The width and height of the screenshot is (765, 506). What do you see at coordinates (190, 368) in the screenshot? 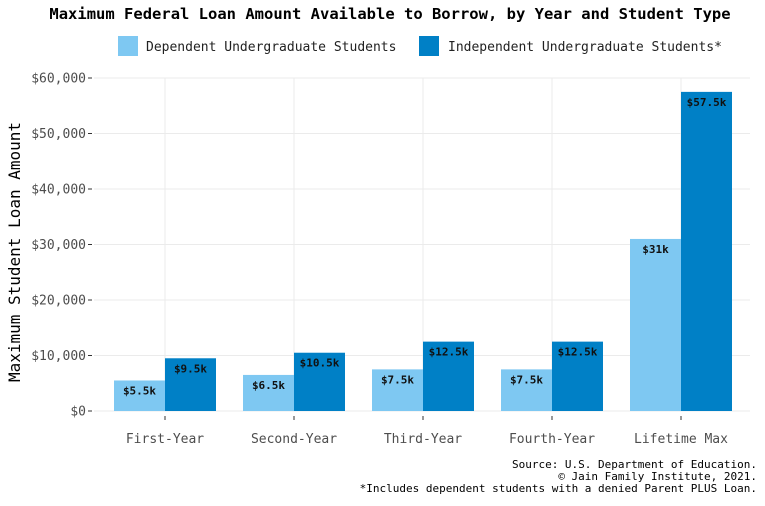
I see `bar-label-independent: $9.5k` at bounding box center [190, 368].